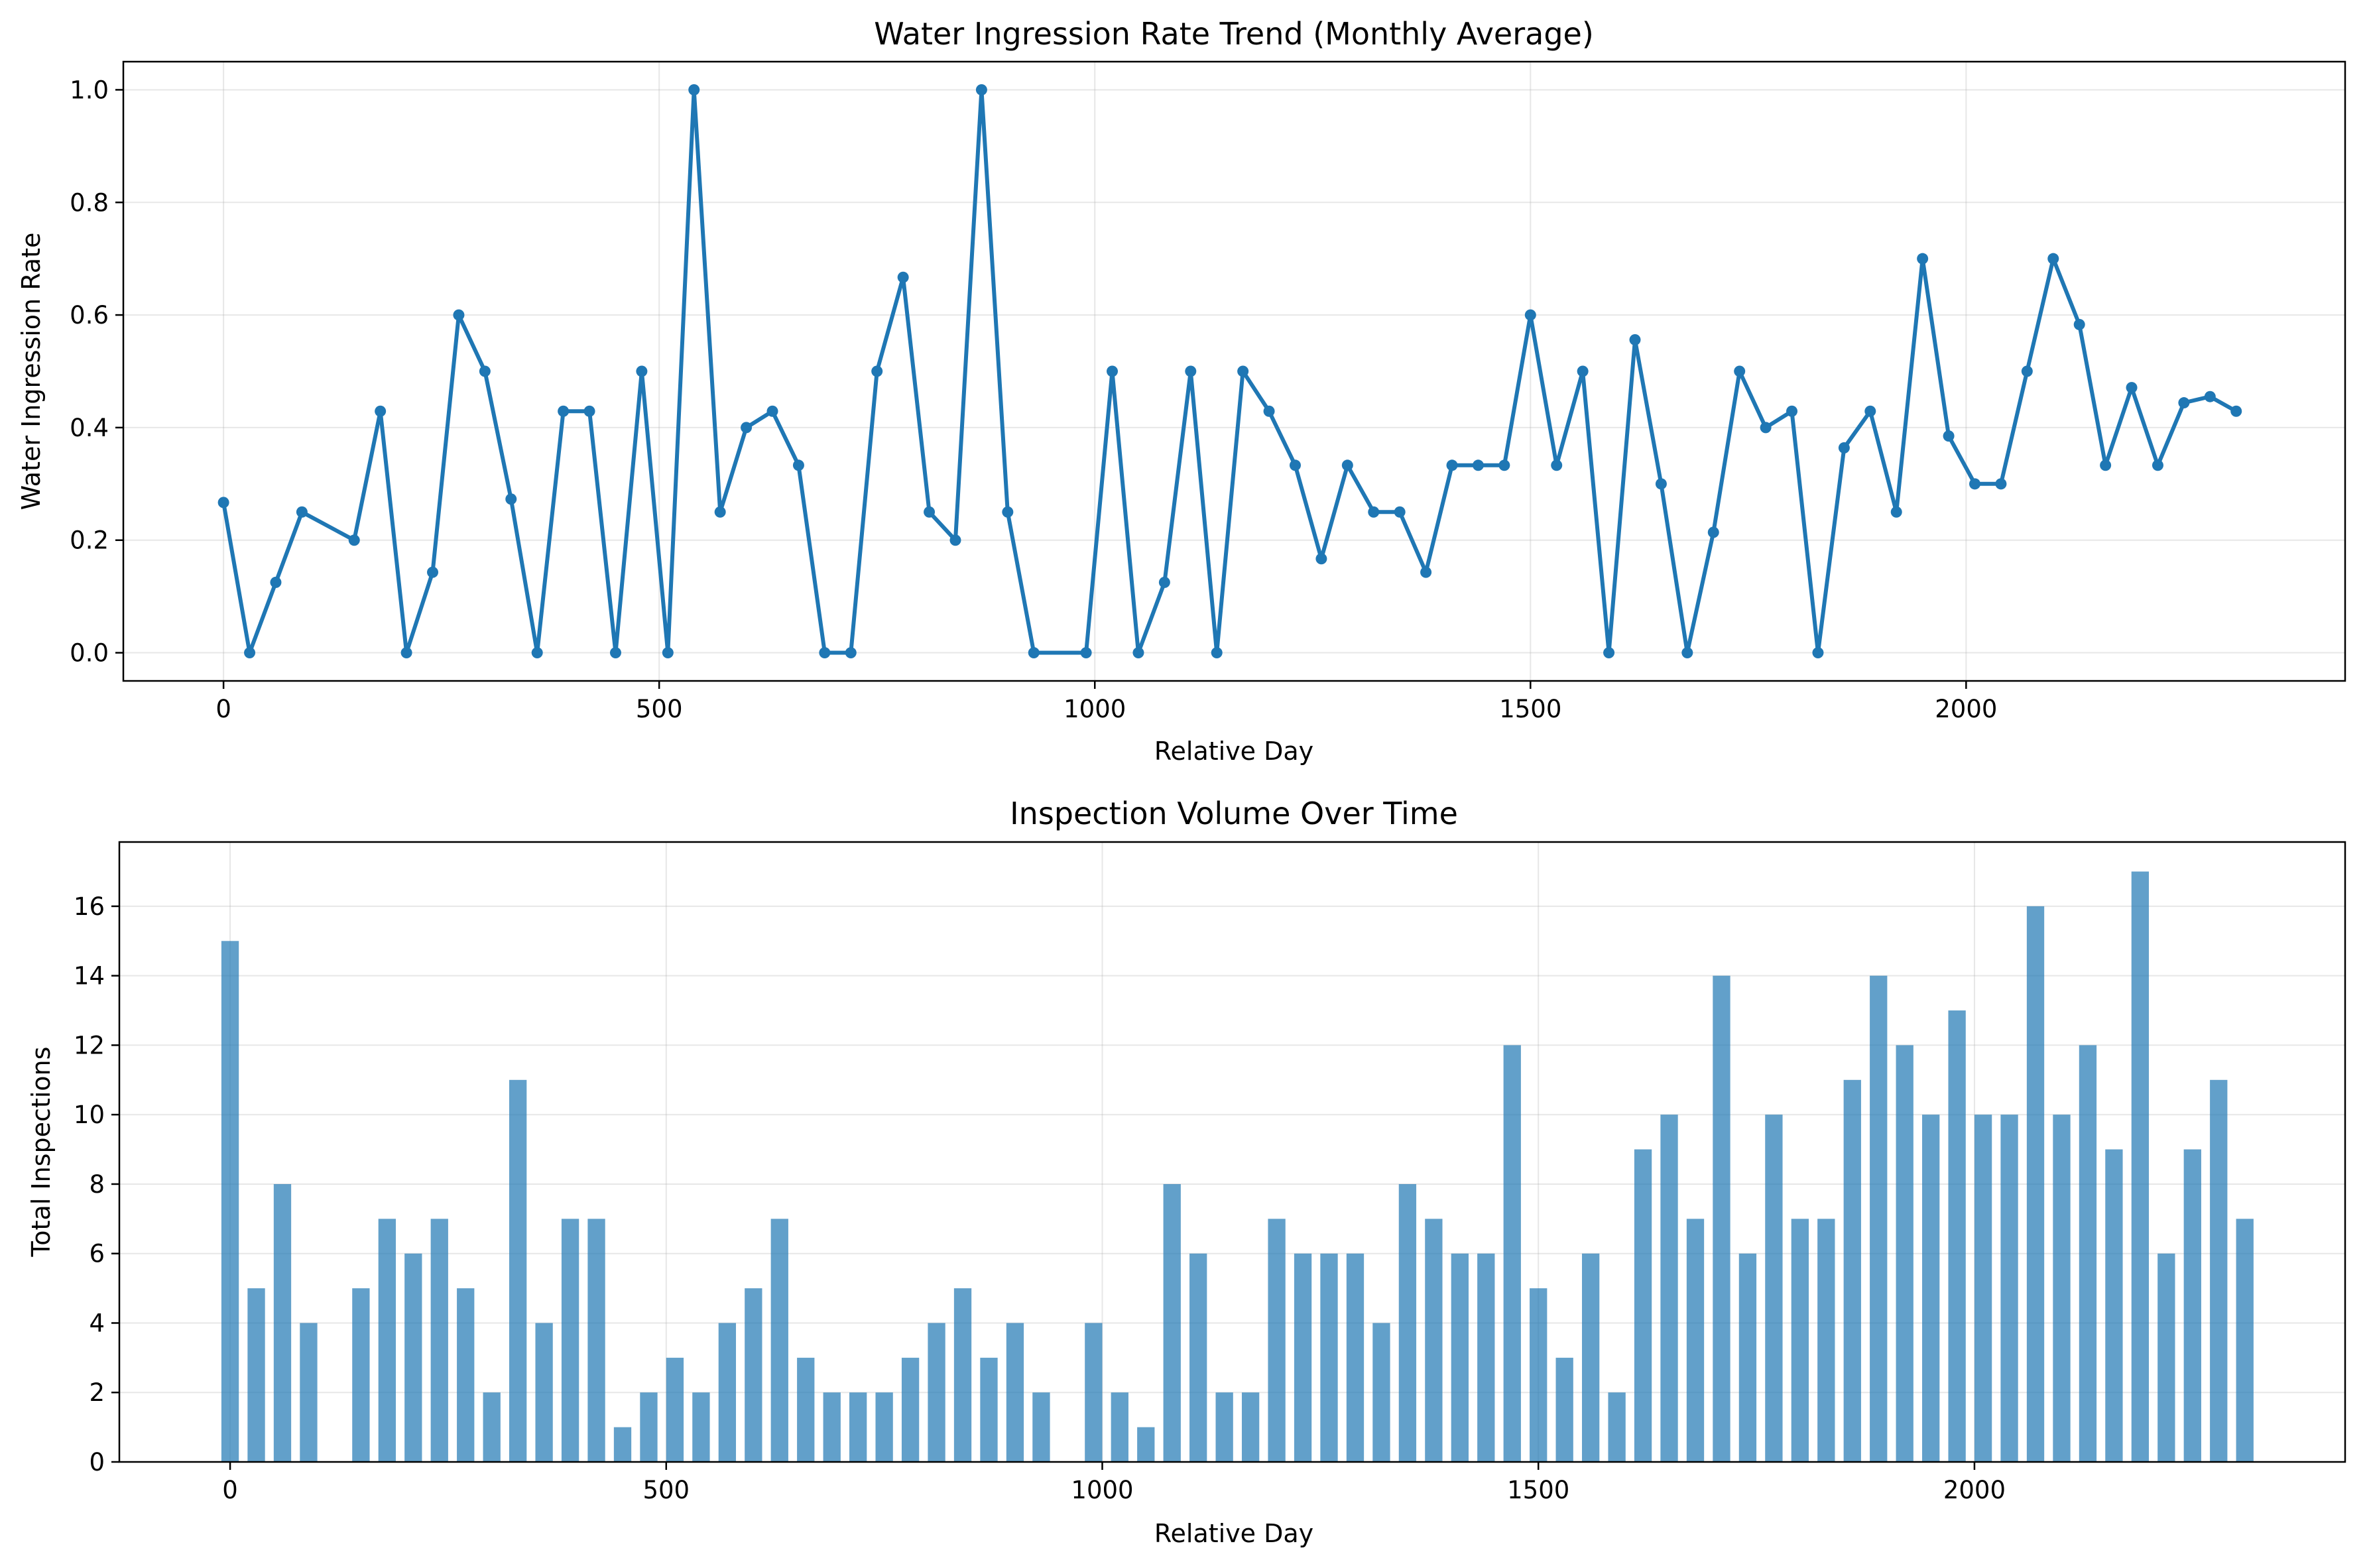 The image size is (2367, 1568). What do you see at coordinates (97, 1462) in the screenshot?
I see `bar-chart-y-tick-label: 0` at bounding box center [97, 1462].